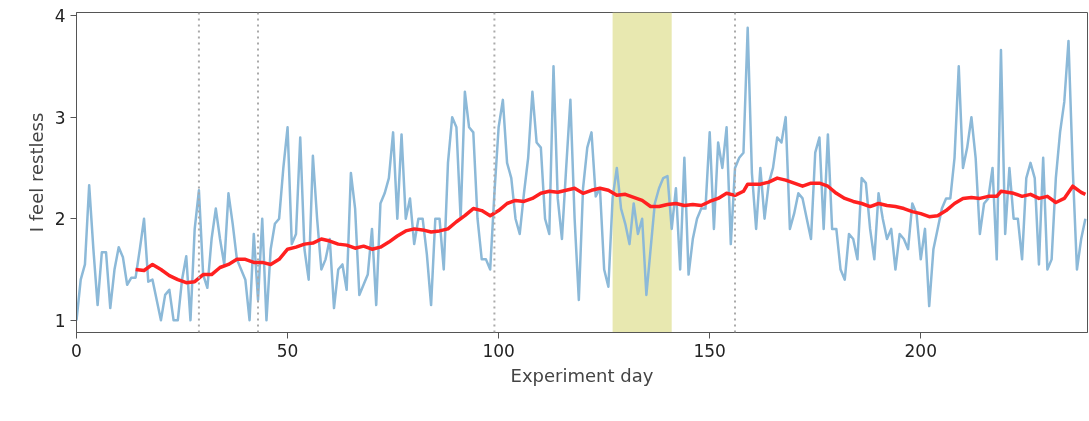 The image size is (1089, 421). I want to click on x-tick-label: 50, so click(287, 350).